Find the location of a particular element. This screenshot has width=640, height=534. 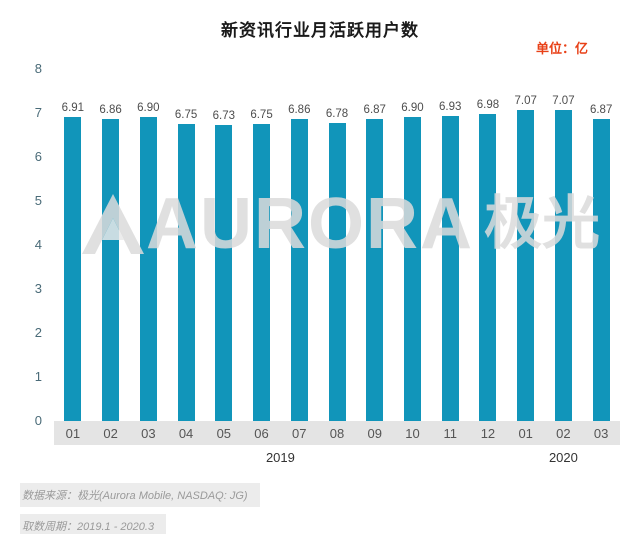

year-label: 2019 is located at coordinates (280, 457).